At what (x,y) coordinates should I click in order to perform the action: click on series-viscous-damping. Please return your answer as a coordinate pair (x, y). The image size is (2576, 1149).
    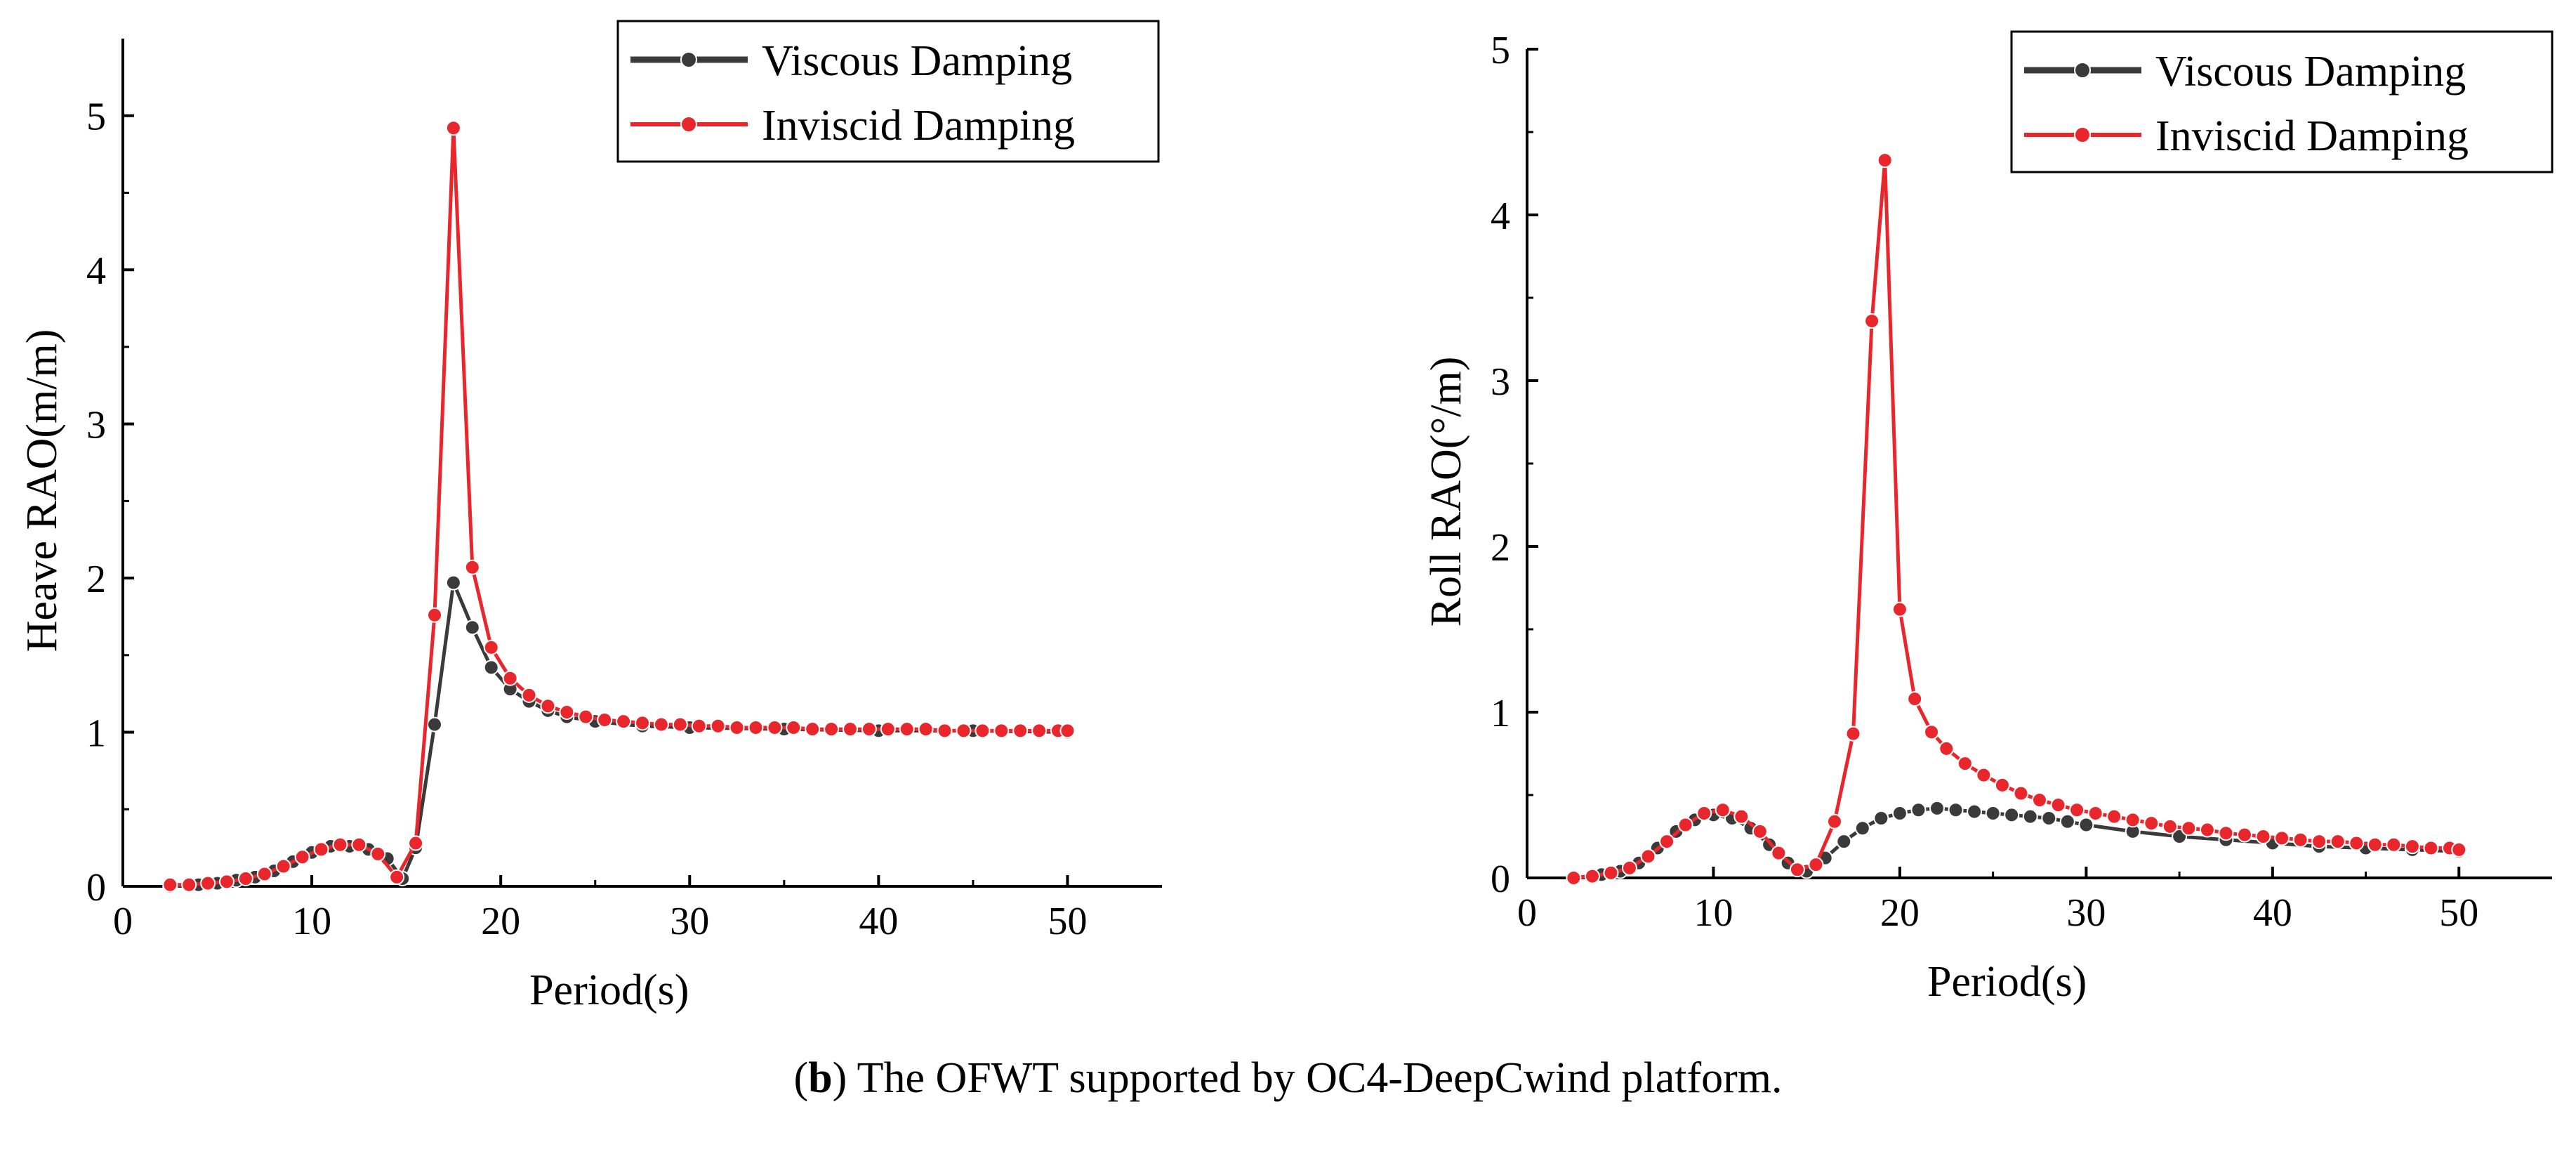
    Looking at the image, I should click on (619, 734).